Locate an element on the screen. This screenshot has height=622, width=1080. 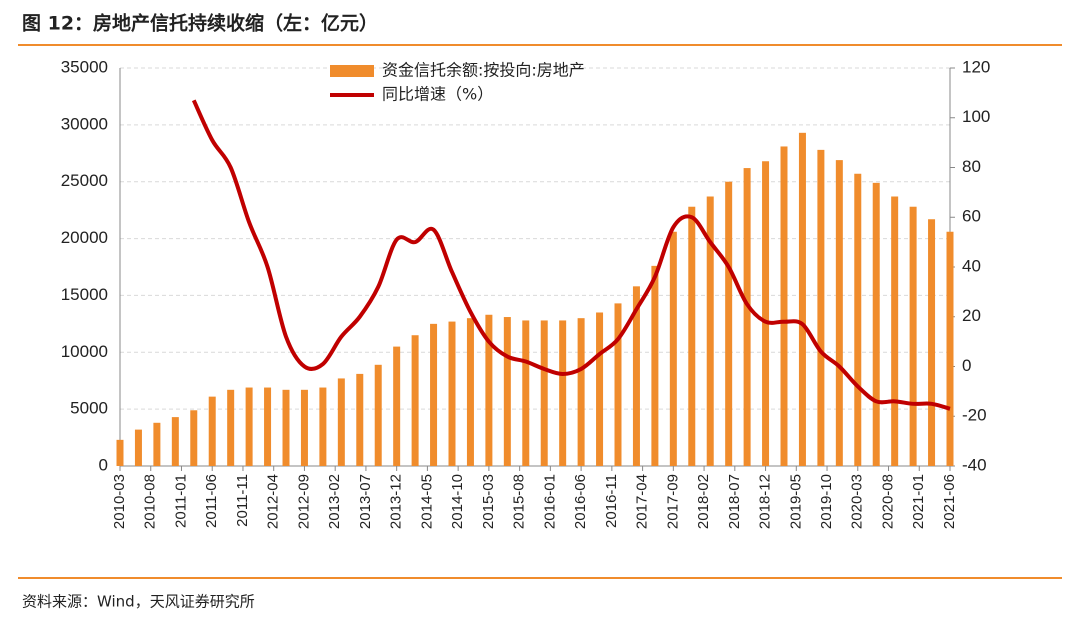
x-tick-label: 2017-09 is located at coordinates (672, 501).